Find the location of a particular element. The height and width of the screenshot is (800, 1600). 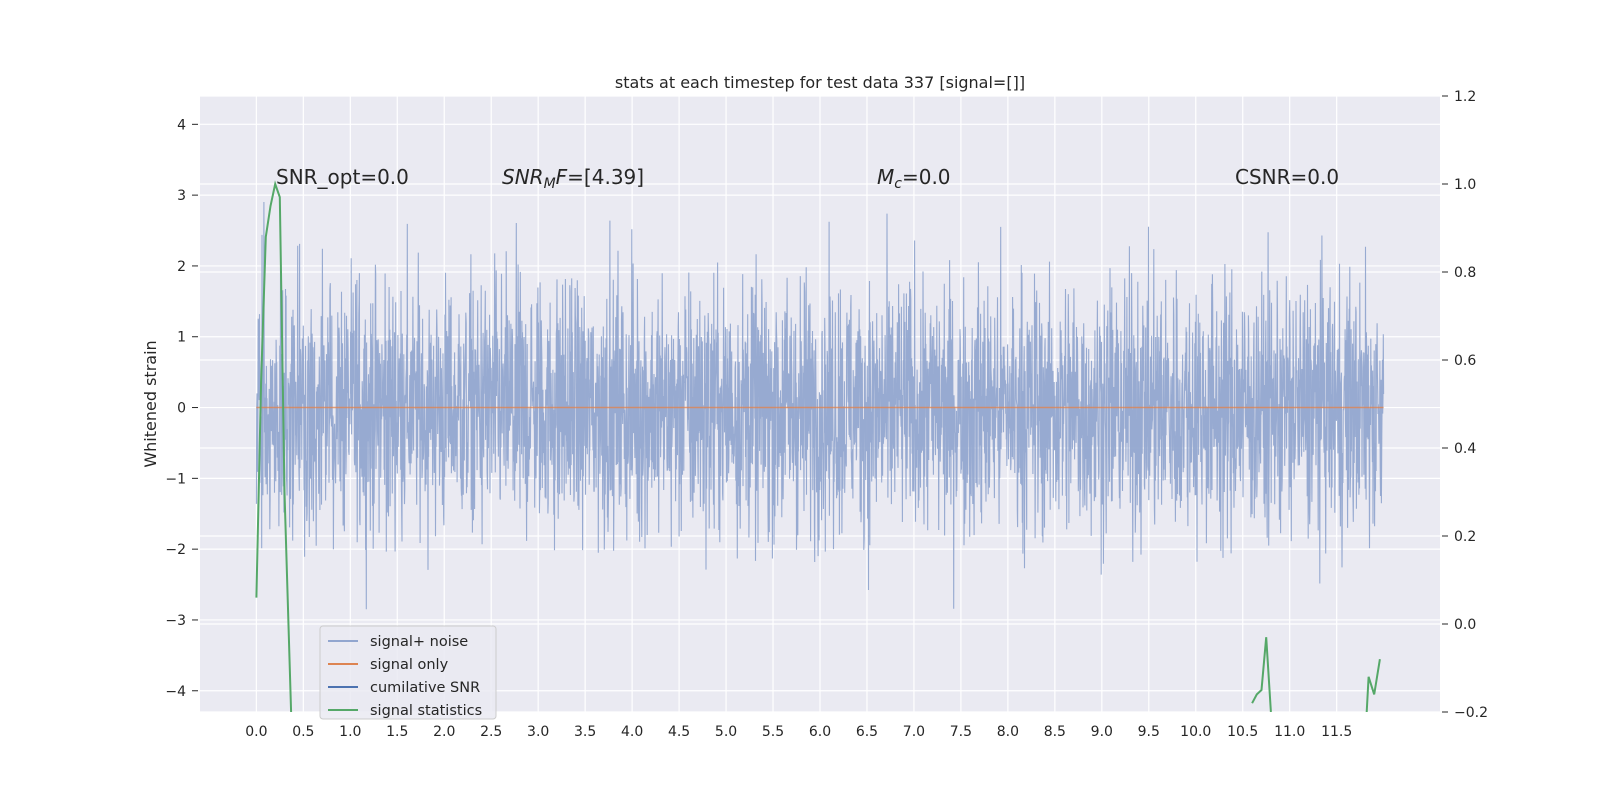

annotation-mc-main: M is located at coordinates (885, 177).